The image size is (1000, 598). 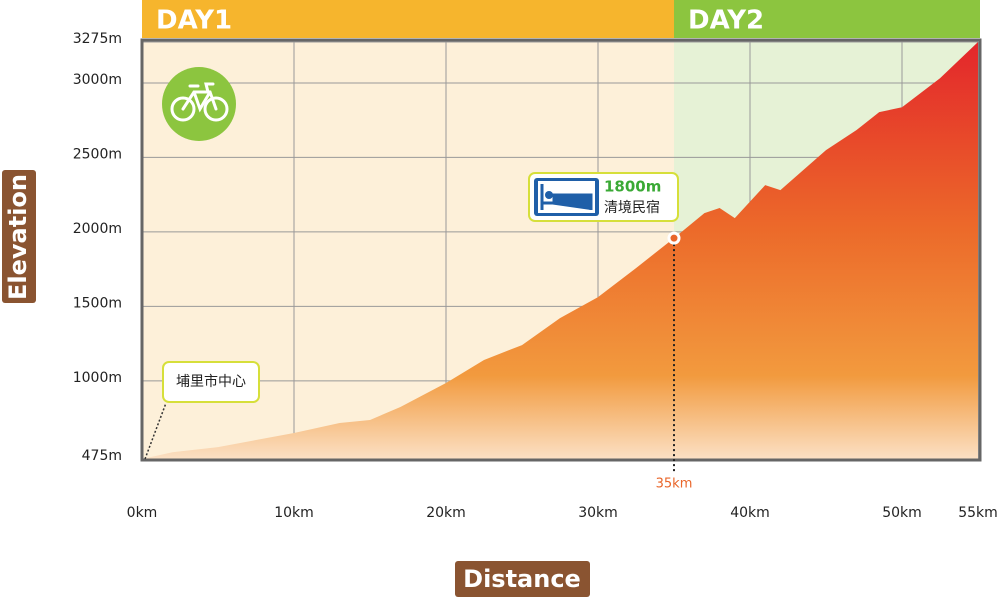 What do you see at coordinates (97, 39) in the screenshot?
I see `y-tick-label: 3275m` at bounding box center [97, 39].